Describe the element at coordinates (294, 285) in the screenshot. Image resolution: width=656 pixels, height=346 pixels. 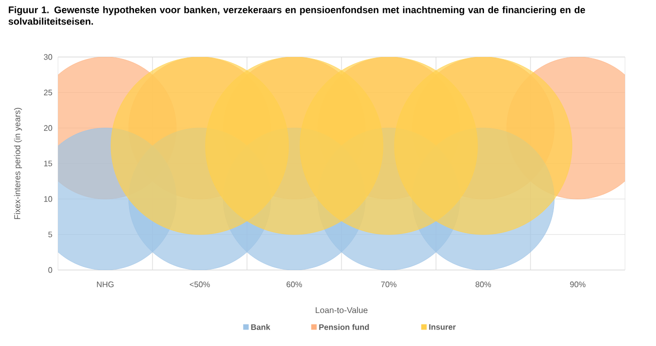
I see `x-tick-label: 60%` at that location.